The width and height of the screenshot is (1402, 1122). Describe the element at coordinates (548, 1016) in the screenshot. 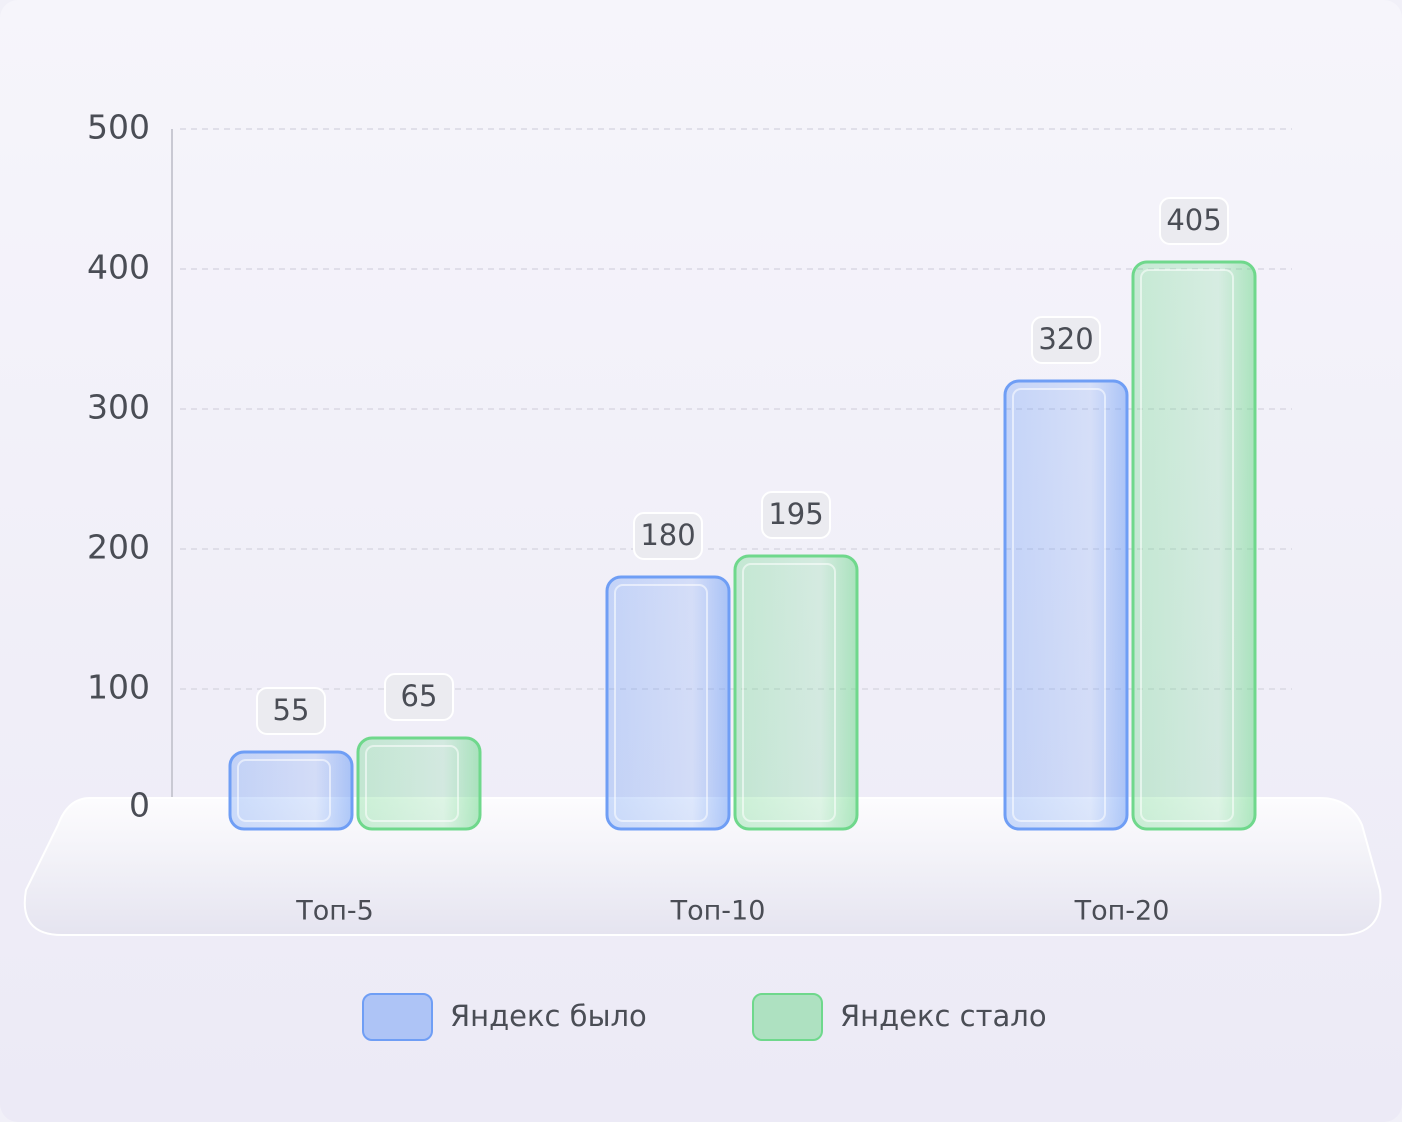

I see `legend-label: Яндекс было` at that location.